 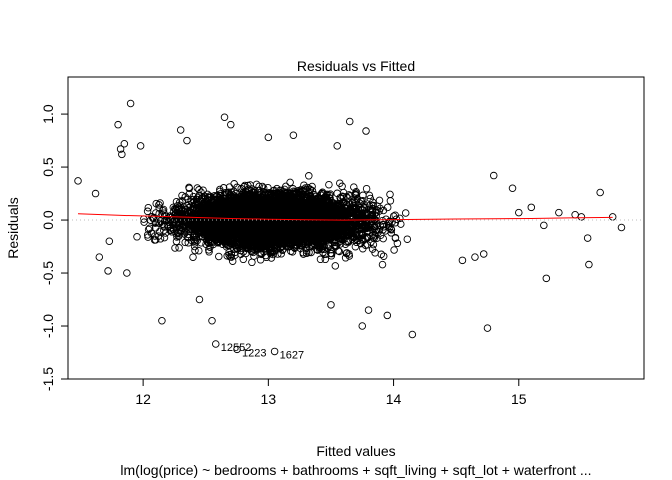 What do you see at coordinates (48, 326) in the screenshot?
I see `y-tick-label: -1.0` at bounding box center [48, 326].